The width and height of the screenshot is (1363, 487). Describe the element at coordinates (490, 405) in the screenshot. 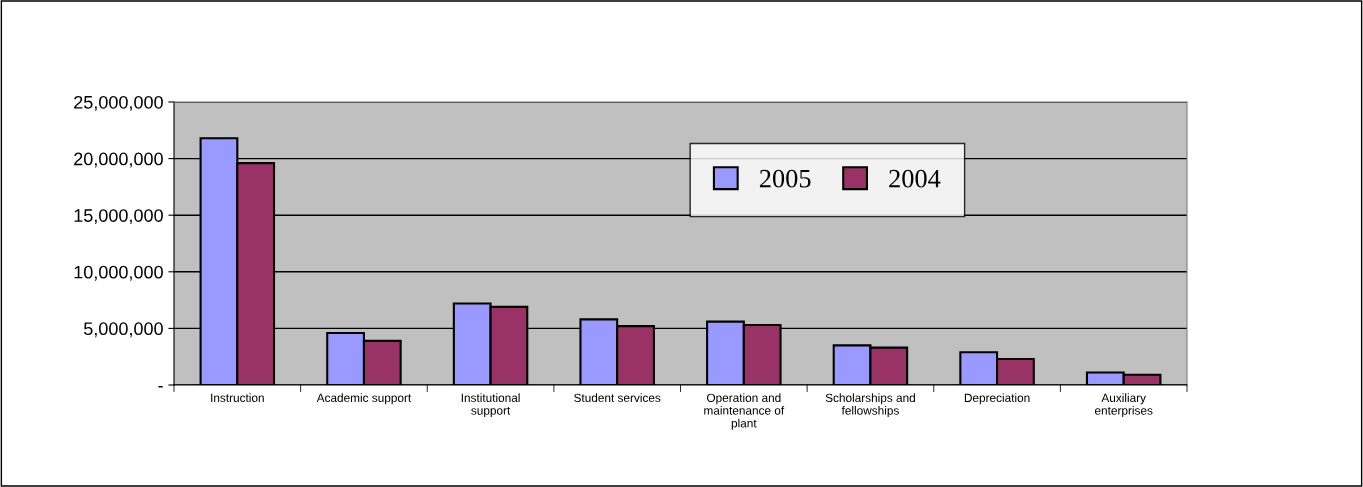

I see `x-tick-label: Institutional support` at that location.